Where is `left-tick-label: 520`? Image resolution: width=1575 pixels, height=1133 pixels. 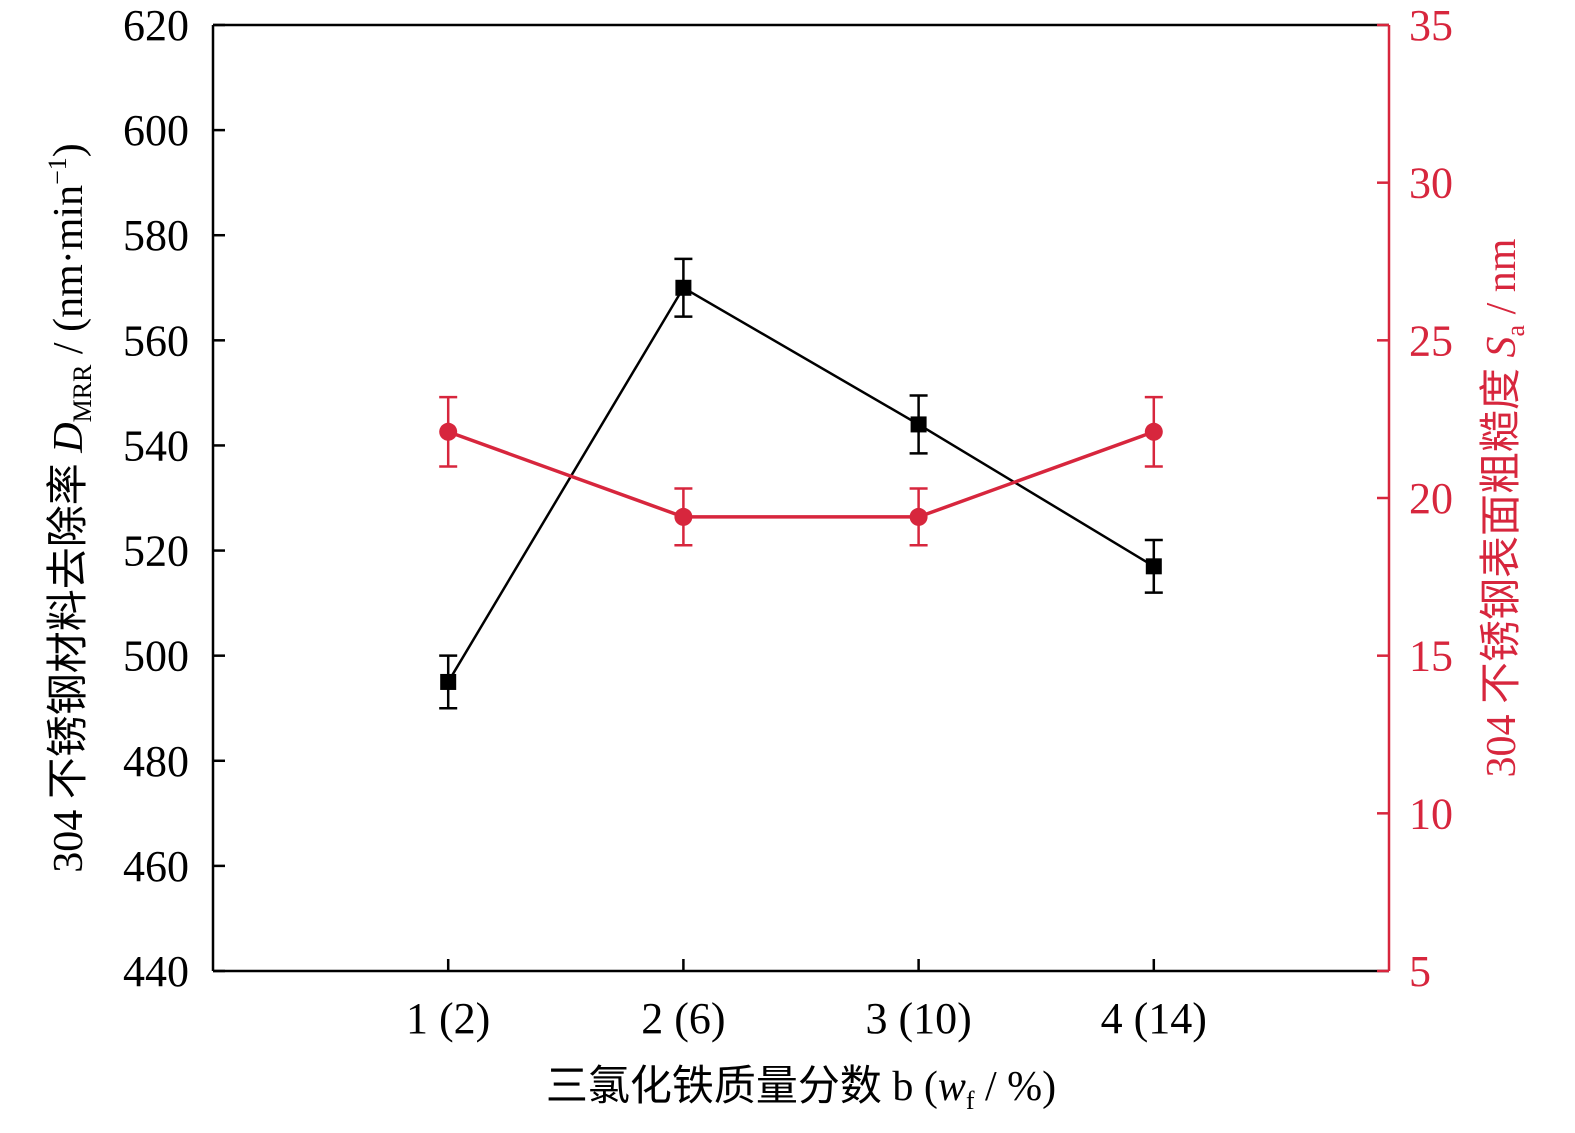 left-tick-label: 520 is located at coordinates (156, 551).